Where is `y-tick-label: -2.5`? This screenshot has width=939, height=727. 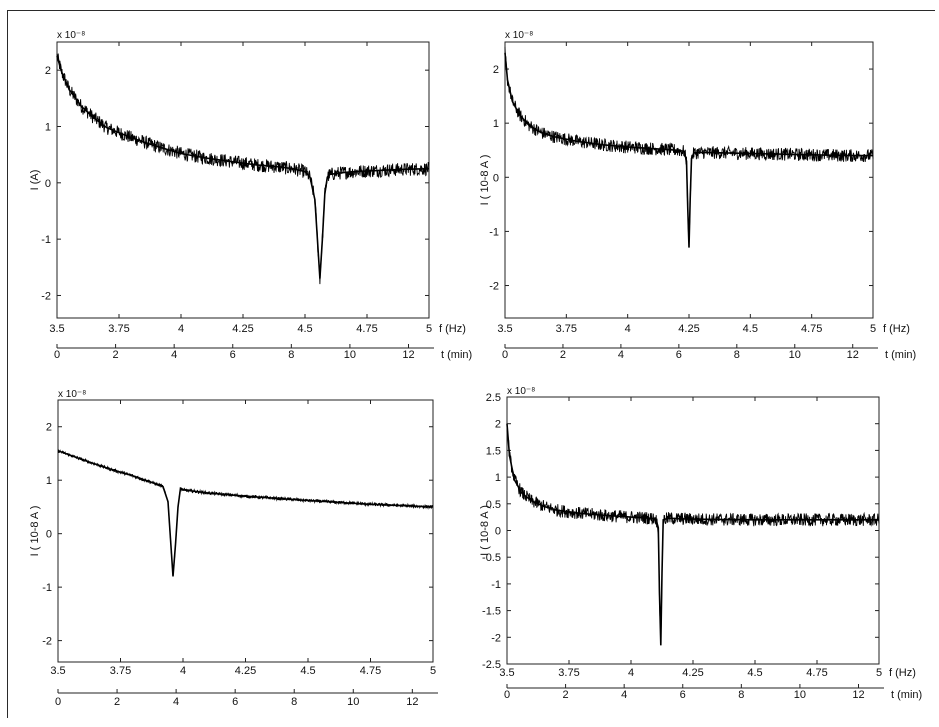
y-tick-label: -2.5 is located at coordinates (491, 665).